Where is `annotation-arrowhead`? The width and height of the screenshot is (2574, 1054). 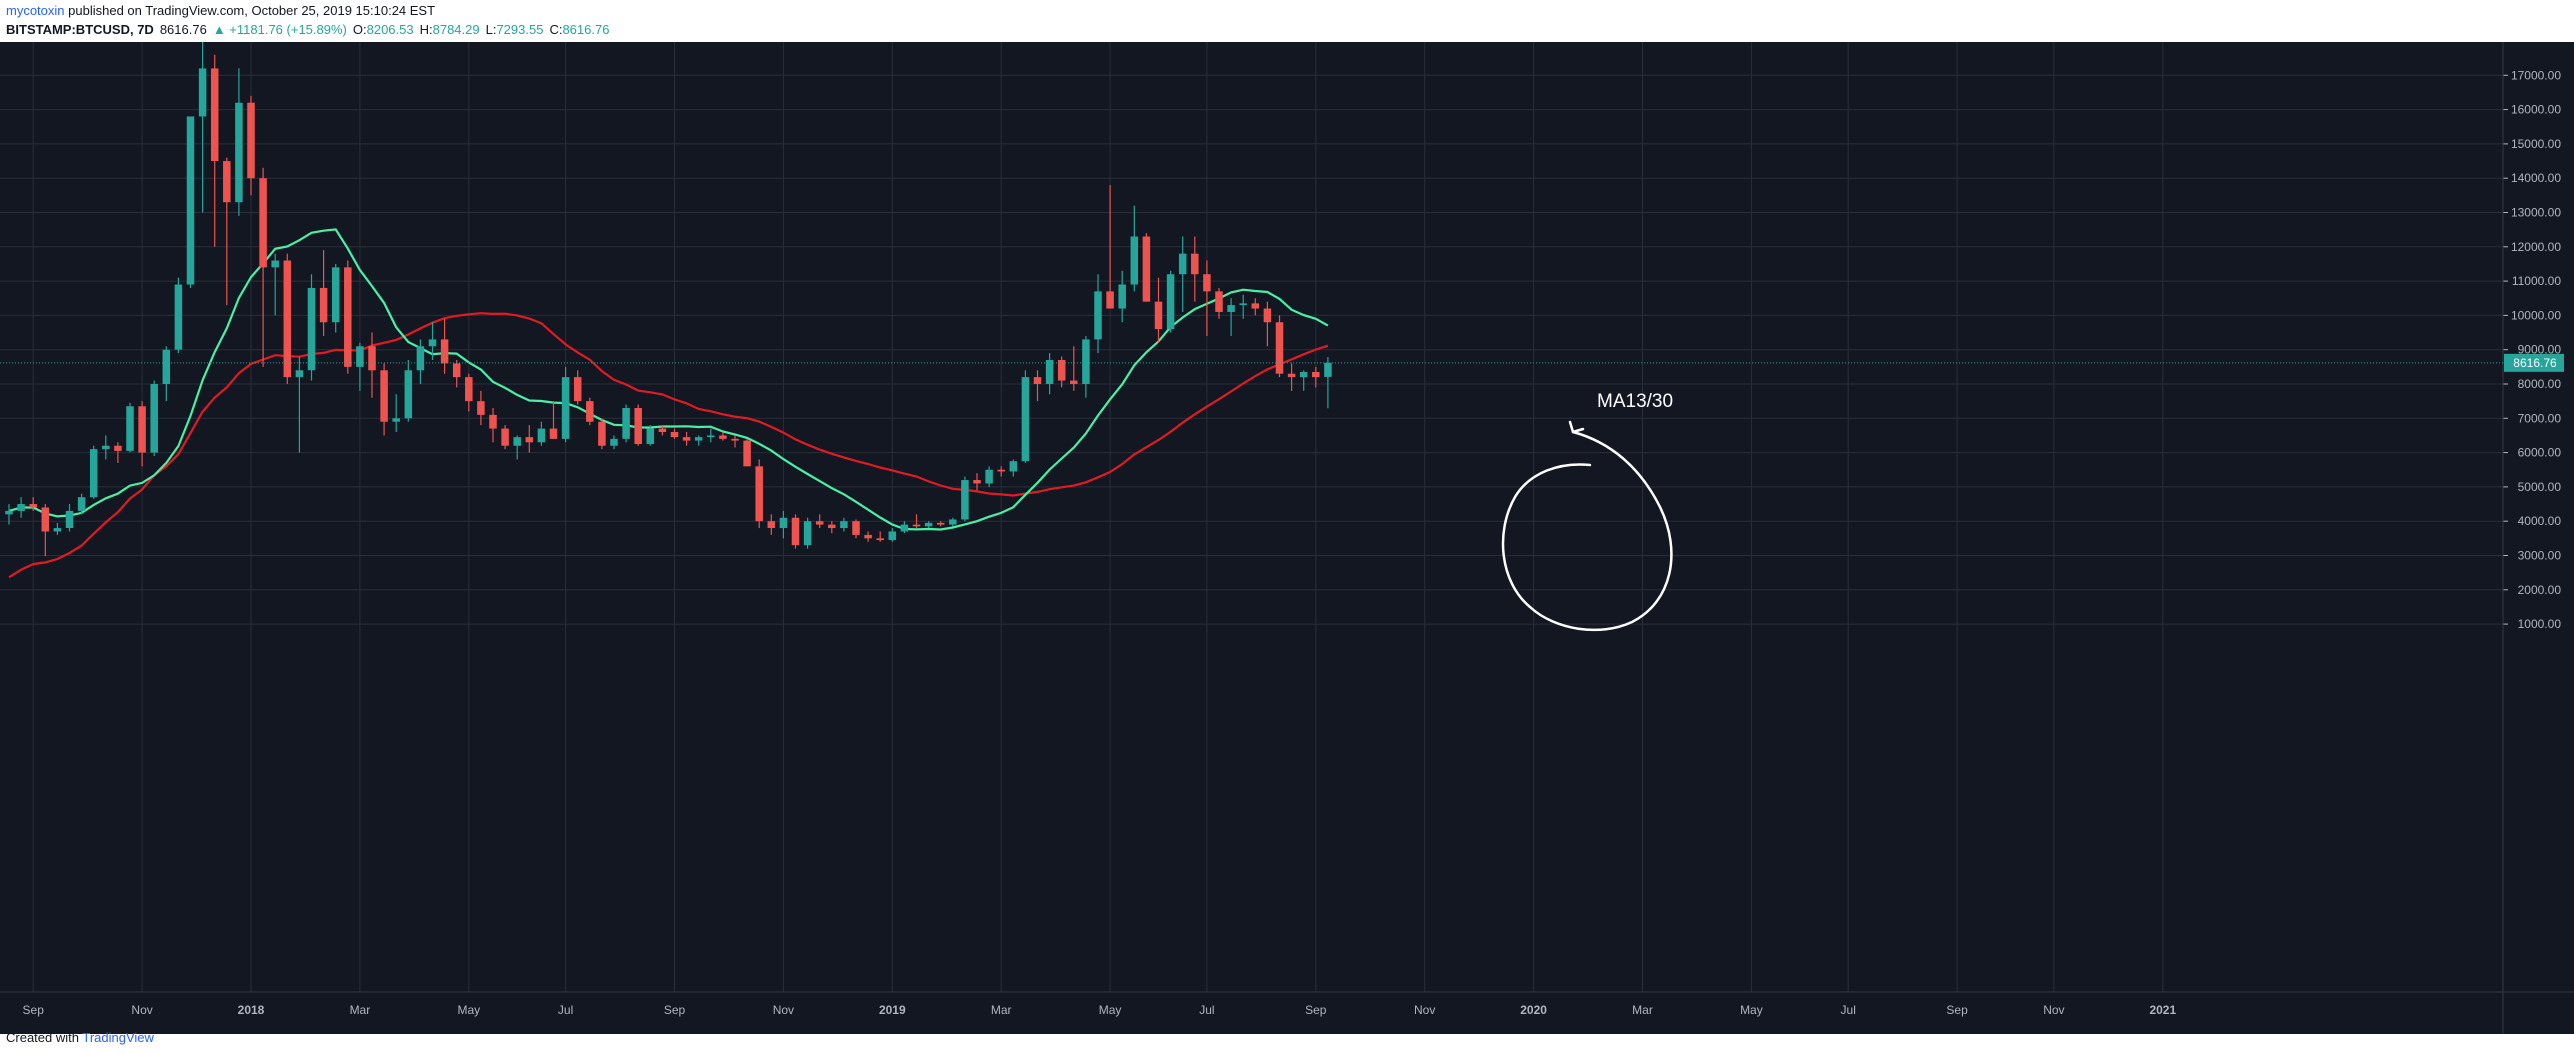
annotation-arrowhead is located at coordinates (1576, 427).